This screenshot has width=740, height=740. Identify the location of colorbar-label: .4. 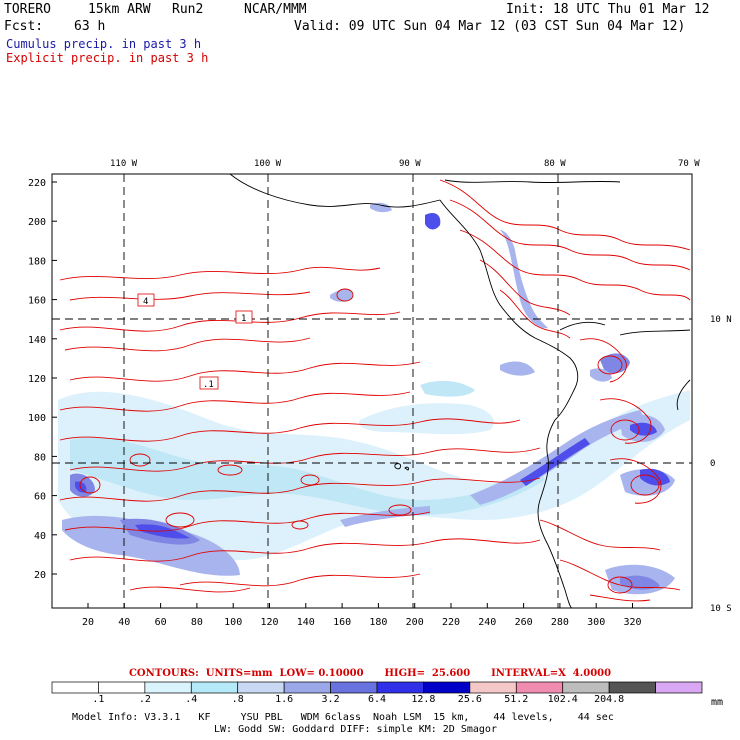
(191, 699).